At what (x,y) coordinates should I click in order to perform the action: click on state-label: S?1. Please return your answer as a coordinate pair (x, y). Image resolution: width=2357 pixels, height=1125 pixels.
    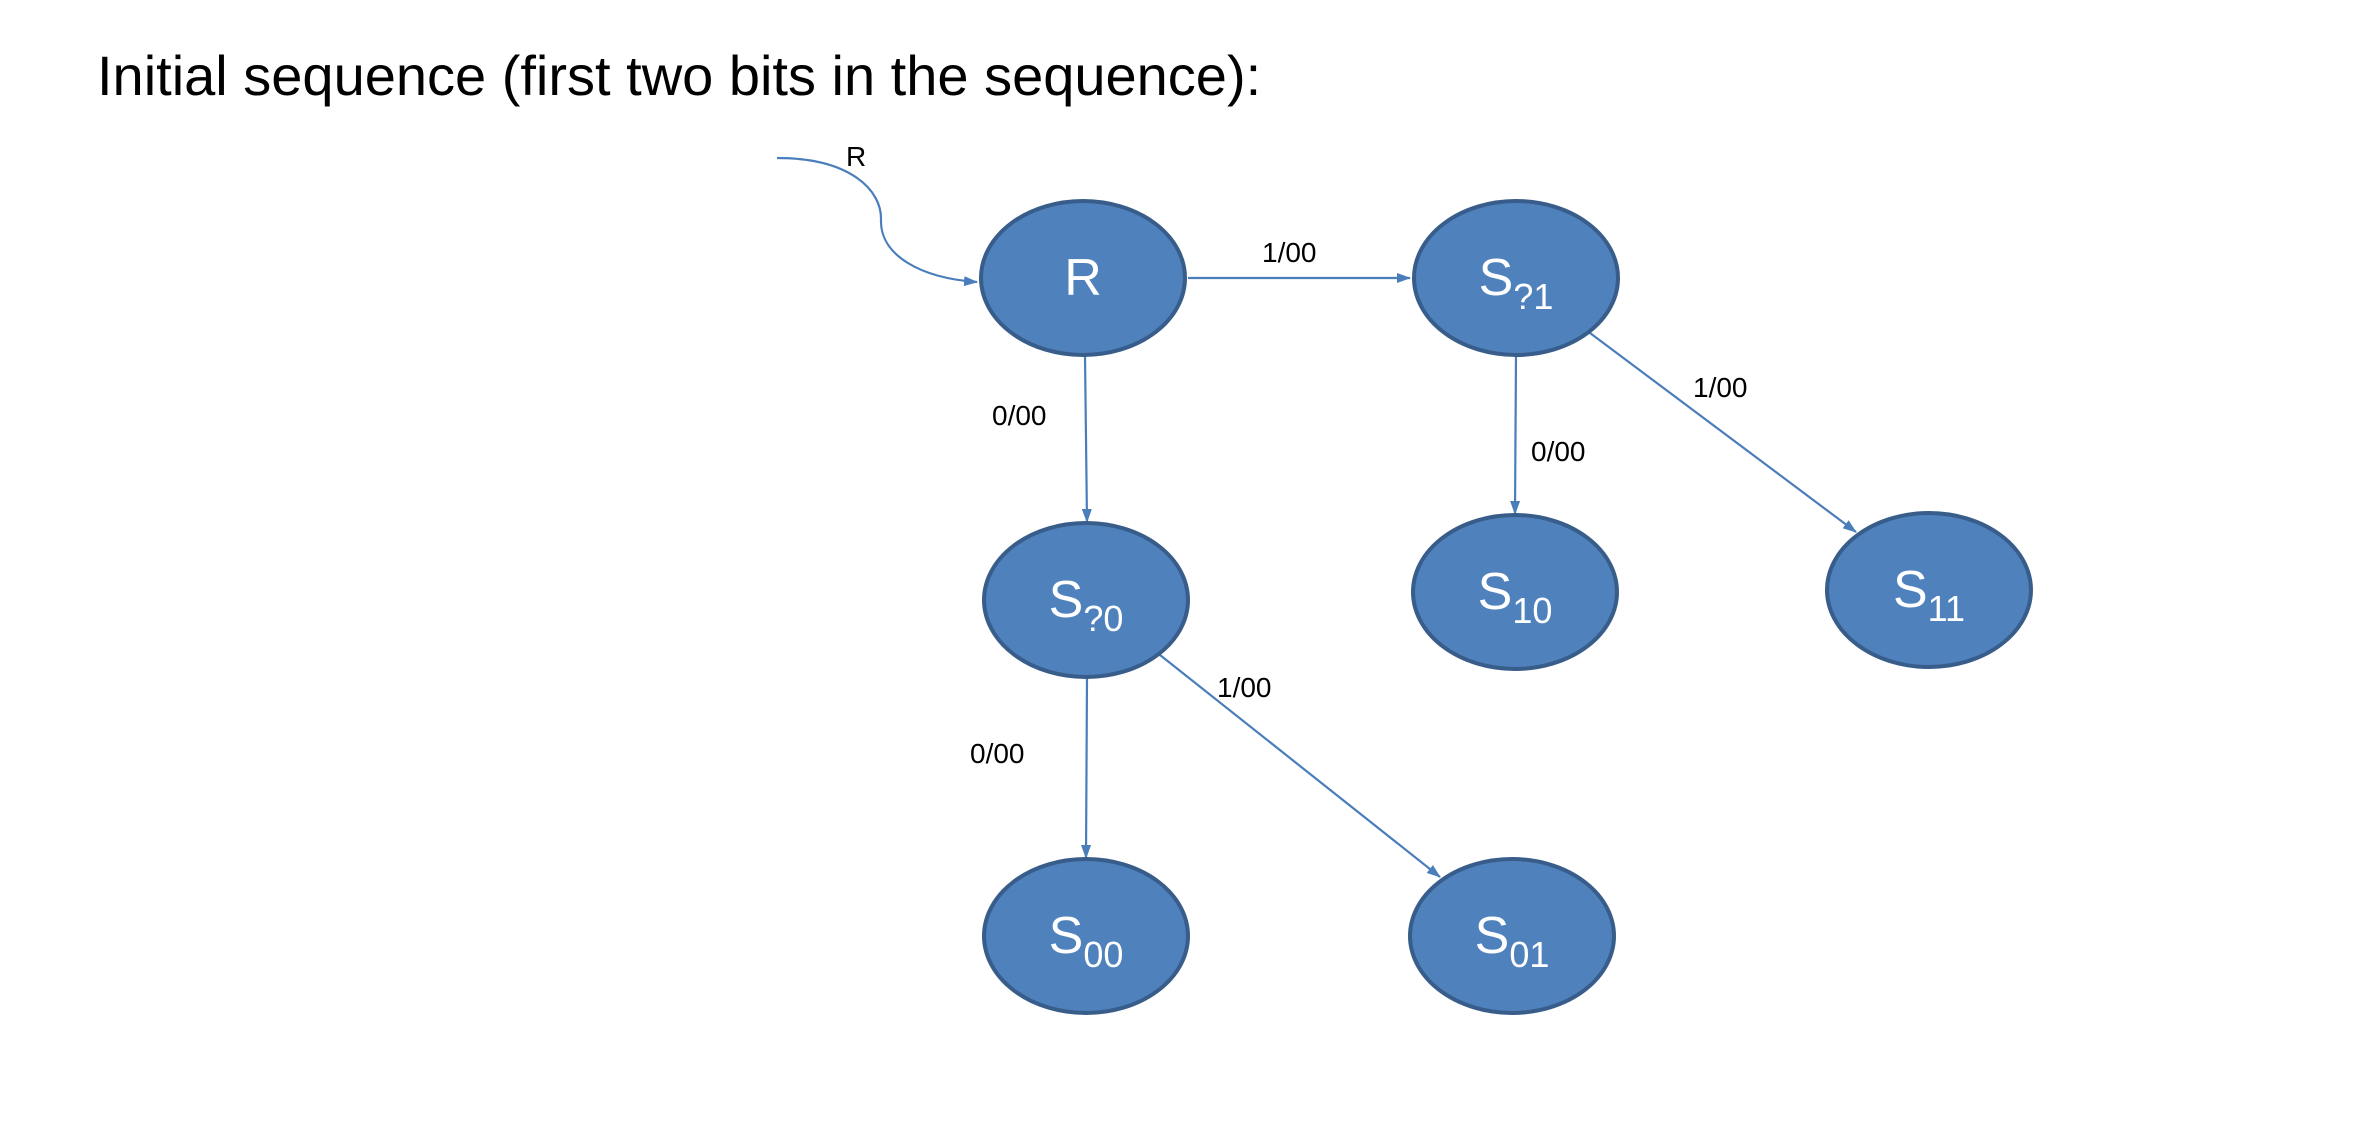
    Looking at the image, I should click on (1516, 283).